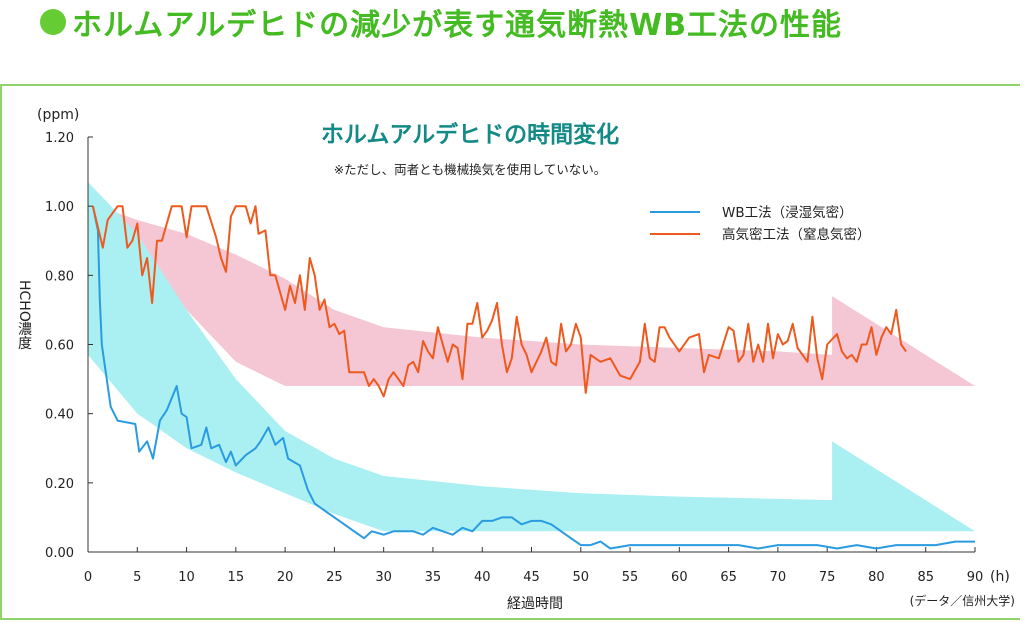  Describe the element at coordinates (581, 577) in the screenshot. I see `x-tick-label: 50` at that location.